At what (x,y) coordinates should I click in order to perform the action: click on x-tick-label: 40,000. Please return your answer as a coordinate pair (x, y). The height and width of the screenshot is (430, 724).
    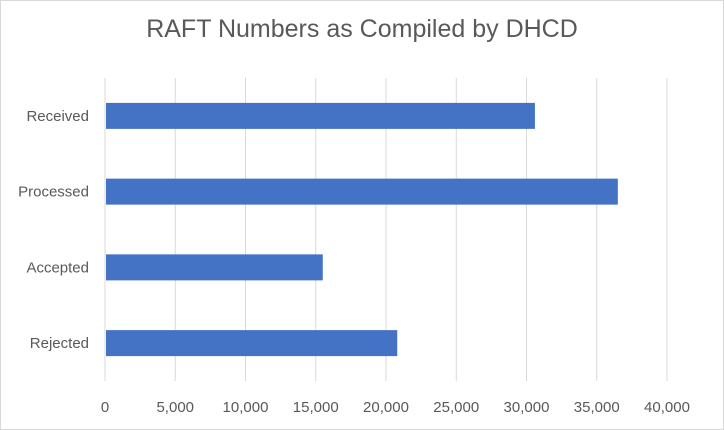
    Looking at the image, I should click on (667, 407).